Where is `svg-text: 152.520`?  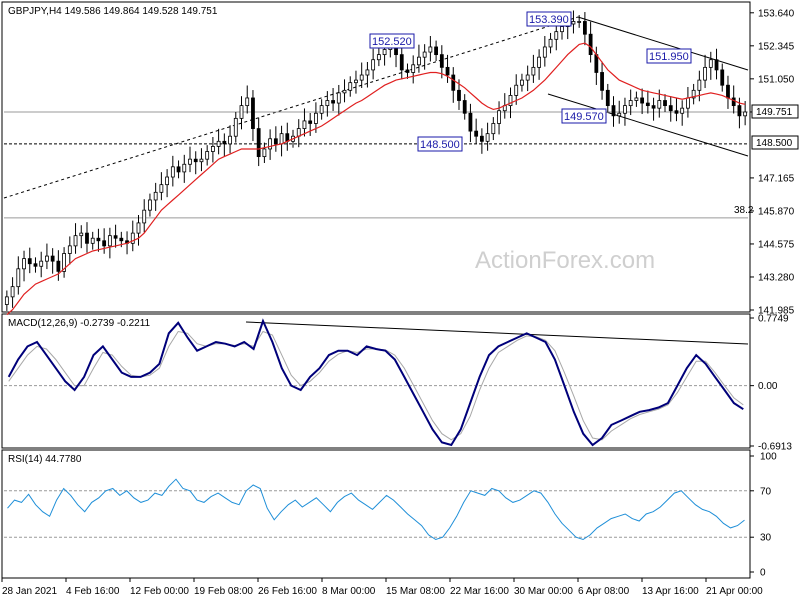
svg-text: 152.520 is located at coordinates (392, 42).